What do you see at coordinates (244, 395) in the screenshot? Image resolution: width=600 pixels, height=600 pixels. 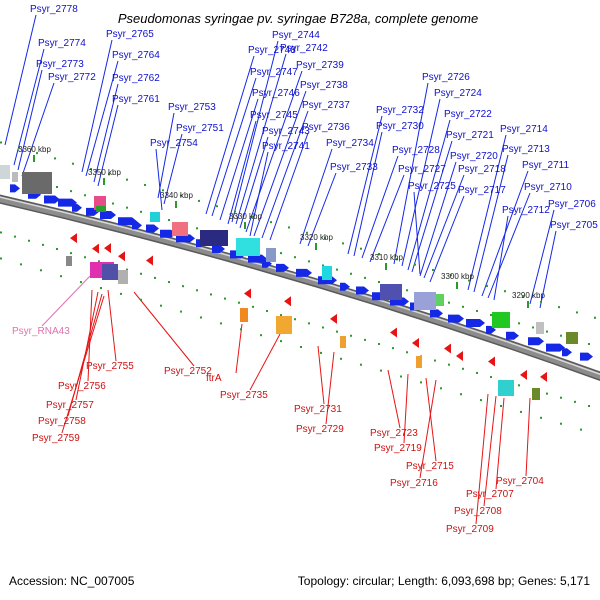 I see `gene-label-reverse: Psyr_2735` at bounding box center [244, 395].